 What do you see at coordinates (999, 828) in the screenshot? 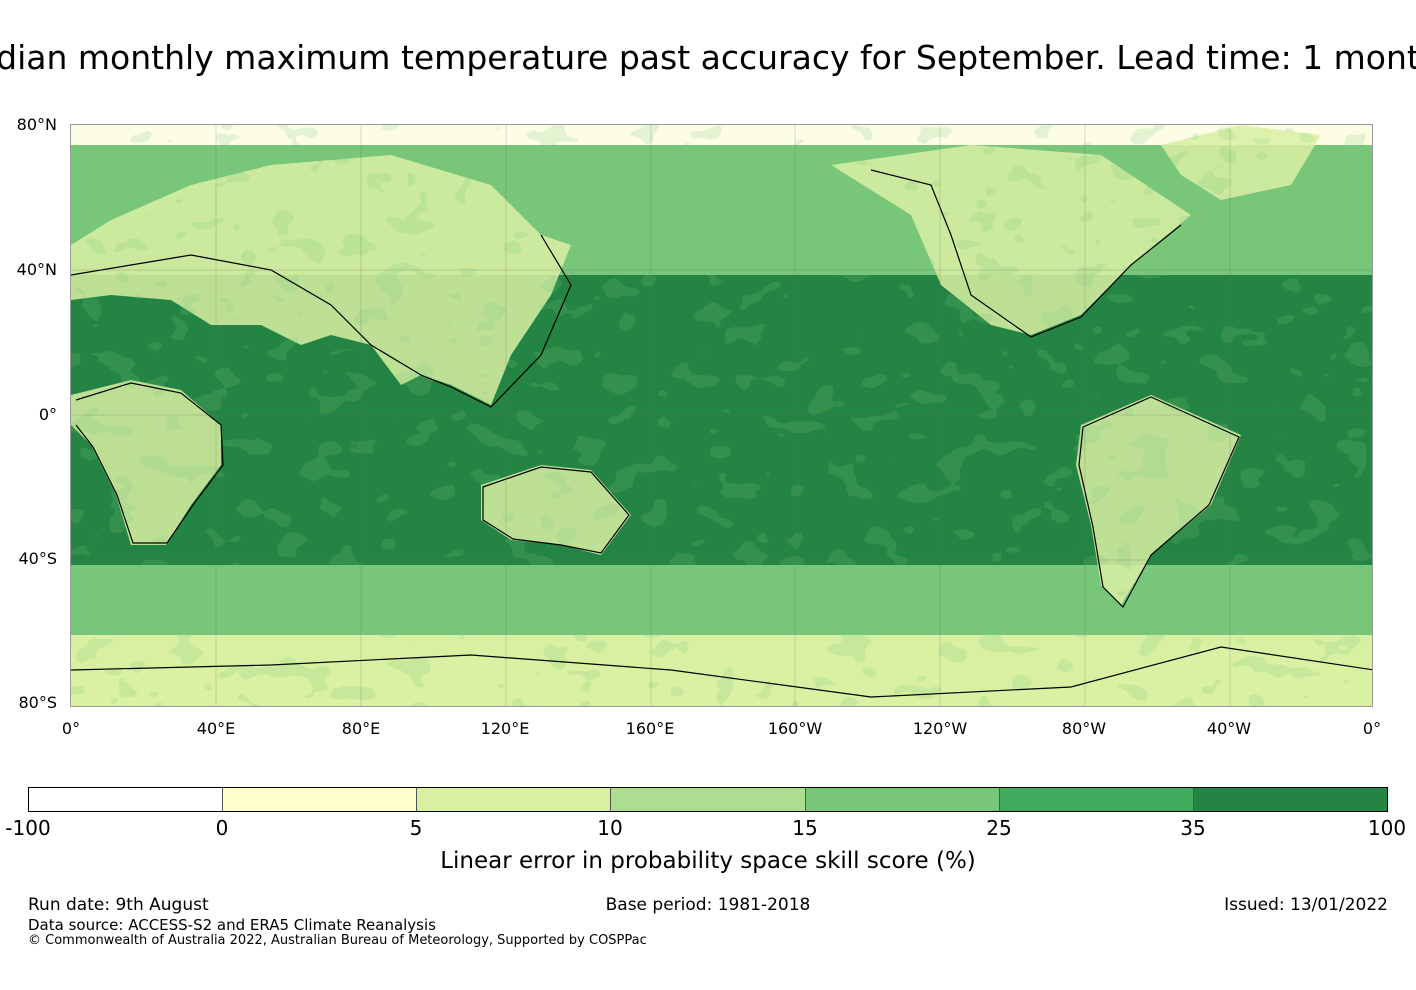
I see `colorbar-tick: 25` at bounding box center [999, 828].